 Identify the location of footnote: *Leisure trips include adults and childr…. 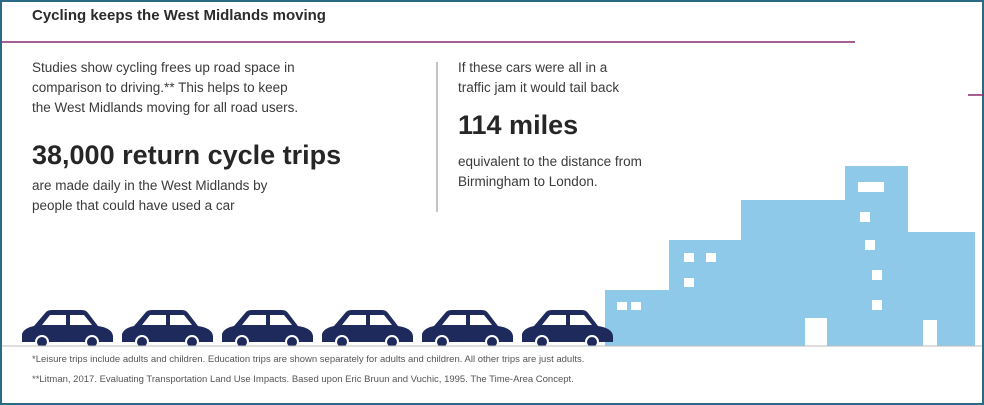
(308, 359).